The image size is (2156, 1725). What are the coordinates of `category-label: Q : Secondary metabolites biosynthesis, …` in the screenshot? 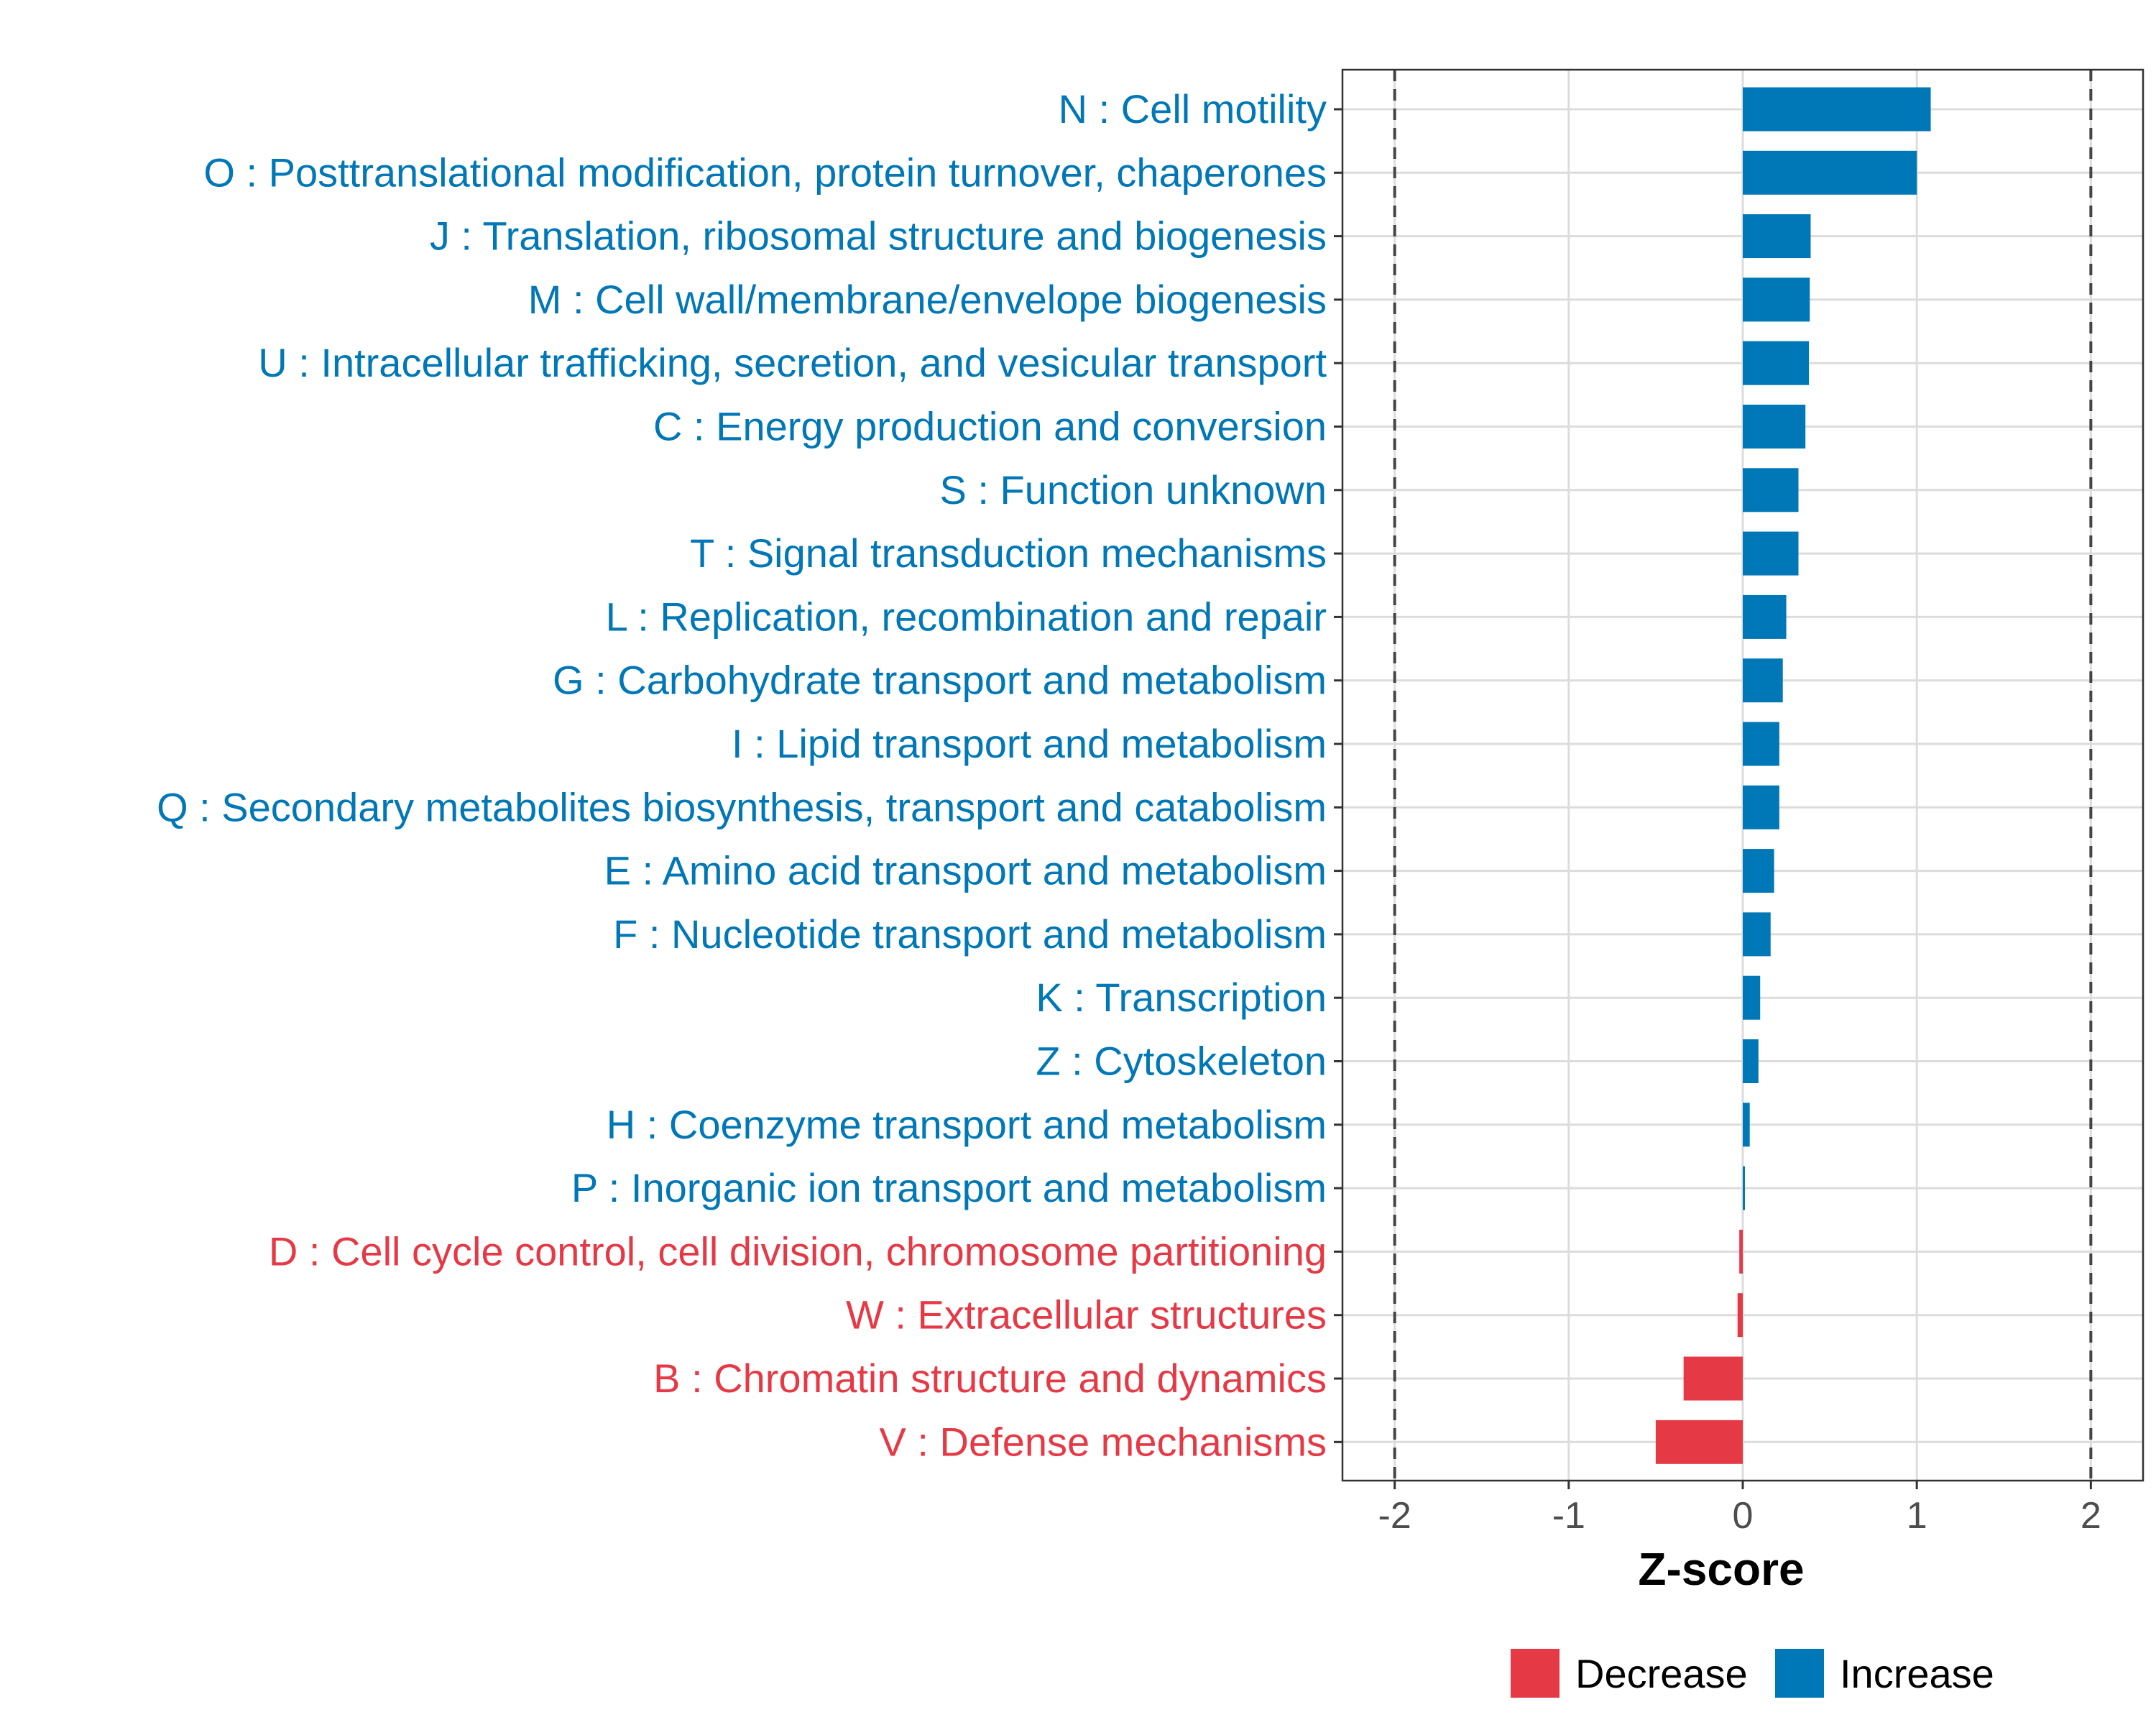 It's located at (742, 806).